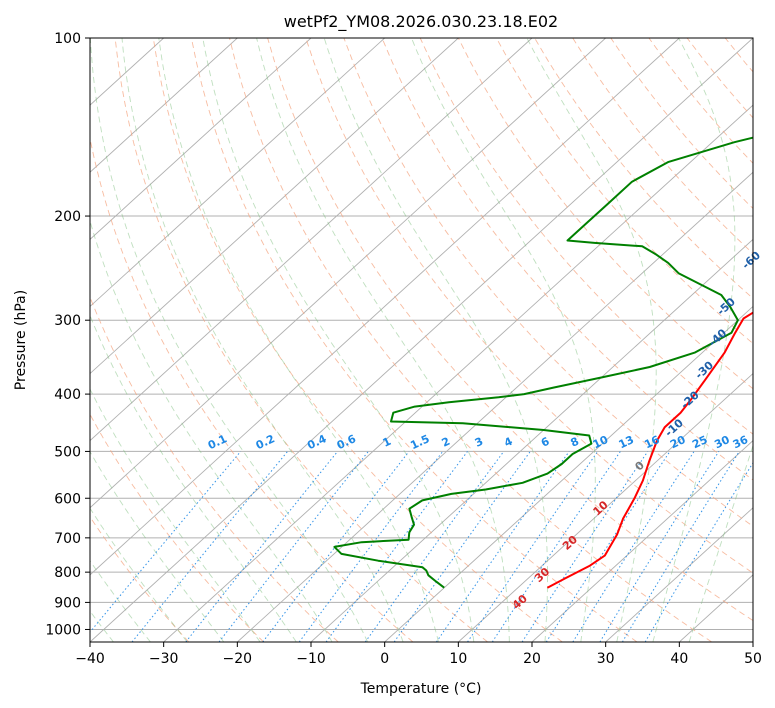 This screenshot has height=708, width=775. Describe the element at coordinates (67, 573) in the screenshot. I see `y-tick-label: 800` at that location.